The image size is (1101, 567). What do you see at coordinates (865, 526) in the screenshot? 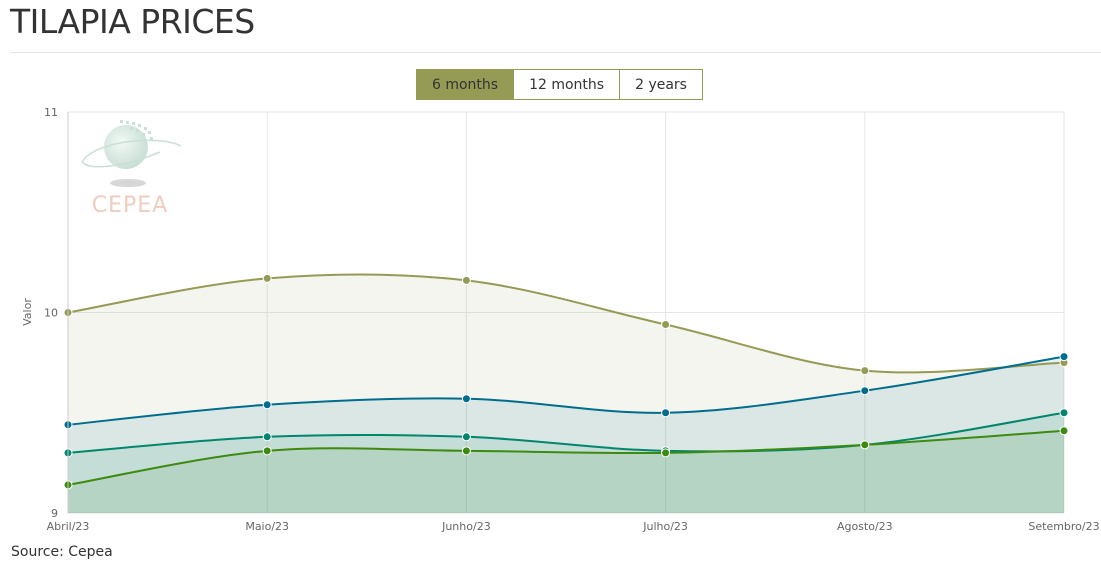
I see `x-tick-label: Agosto/23` at bounding box center [865, 526].